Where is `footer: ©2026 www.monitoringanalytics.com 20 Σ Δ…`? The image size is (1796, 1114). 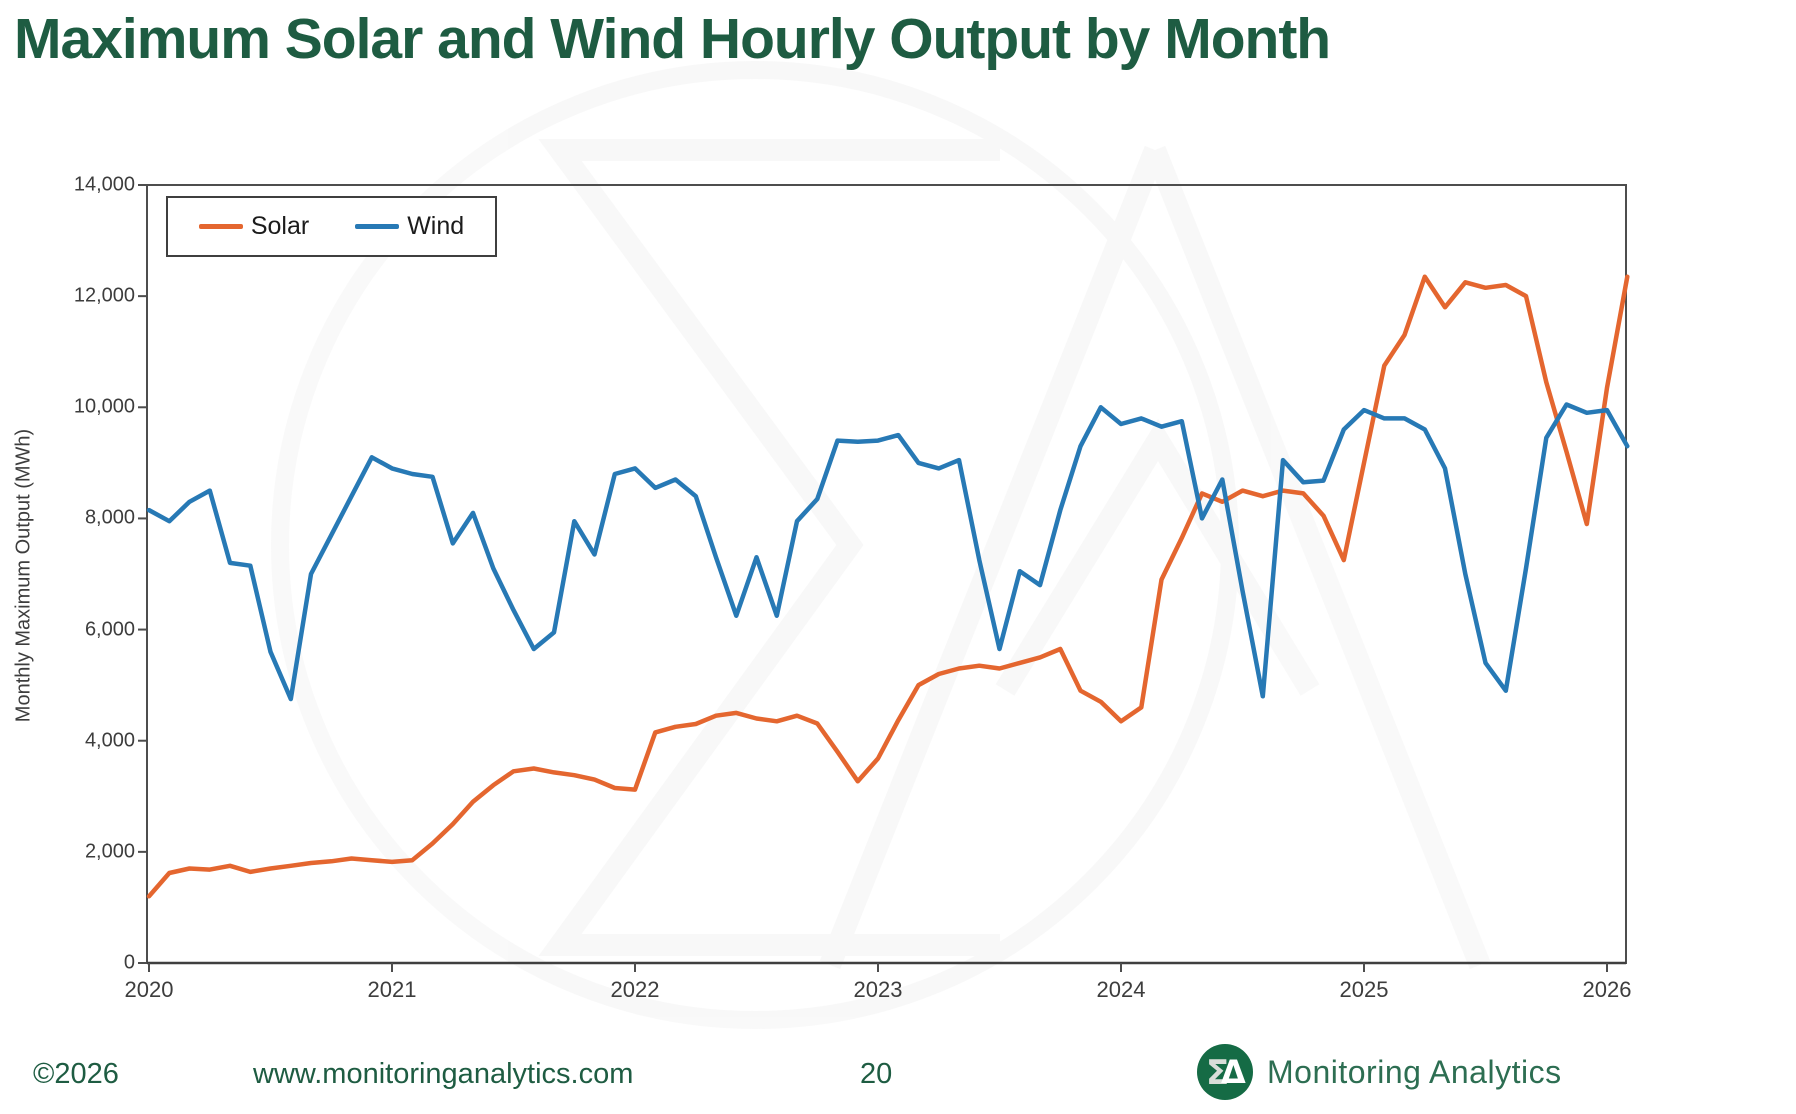
footer: ©2026 www.monitoringanalytics.com 20 Σ Δ… is located at coordinates (898, 1077).